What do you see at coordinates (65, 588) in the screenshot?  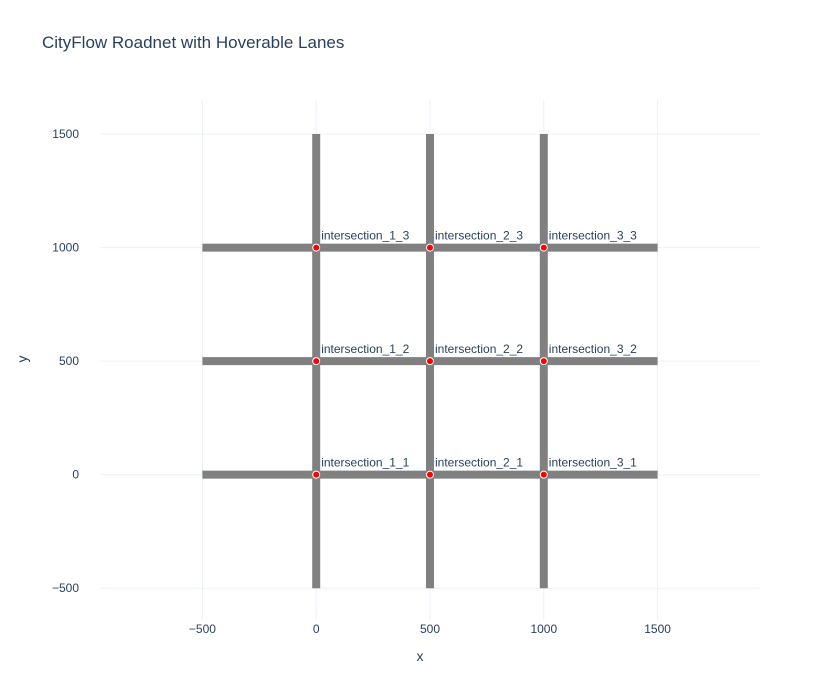 I see `y-tick-label: −500` at bounding box center [65, 588].